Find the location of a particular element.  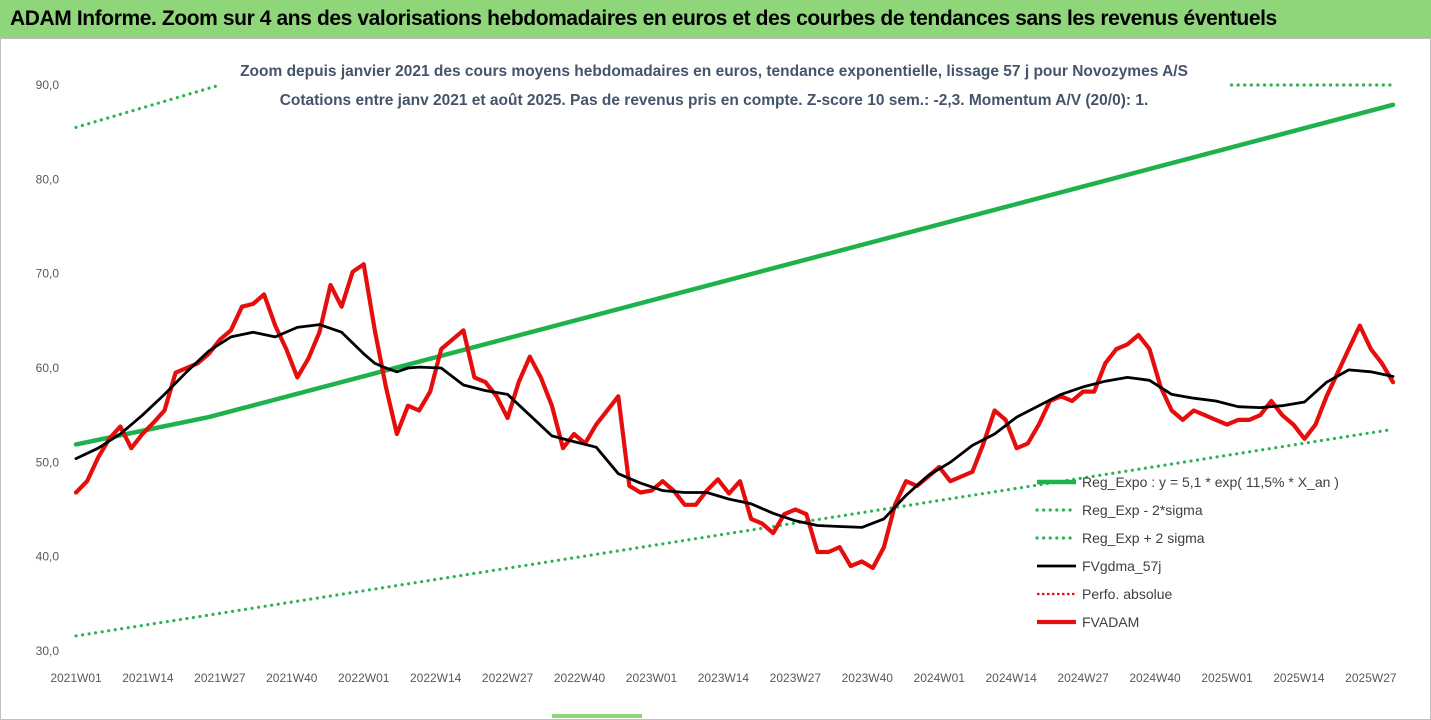

x-tick-label: 2023W01 is located at coordinates (652, 678).